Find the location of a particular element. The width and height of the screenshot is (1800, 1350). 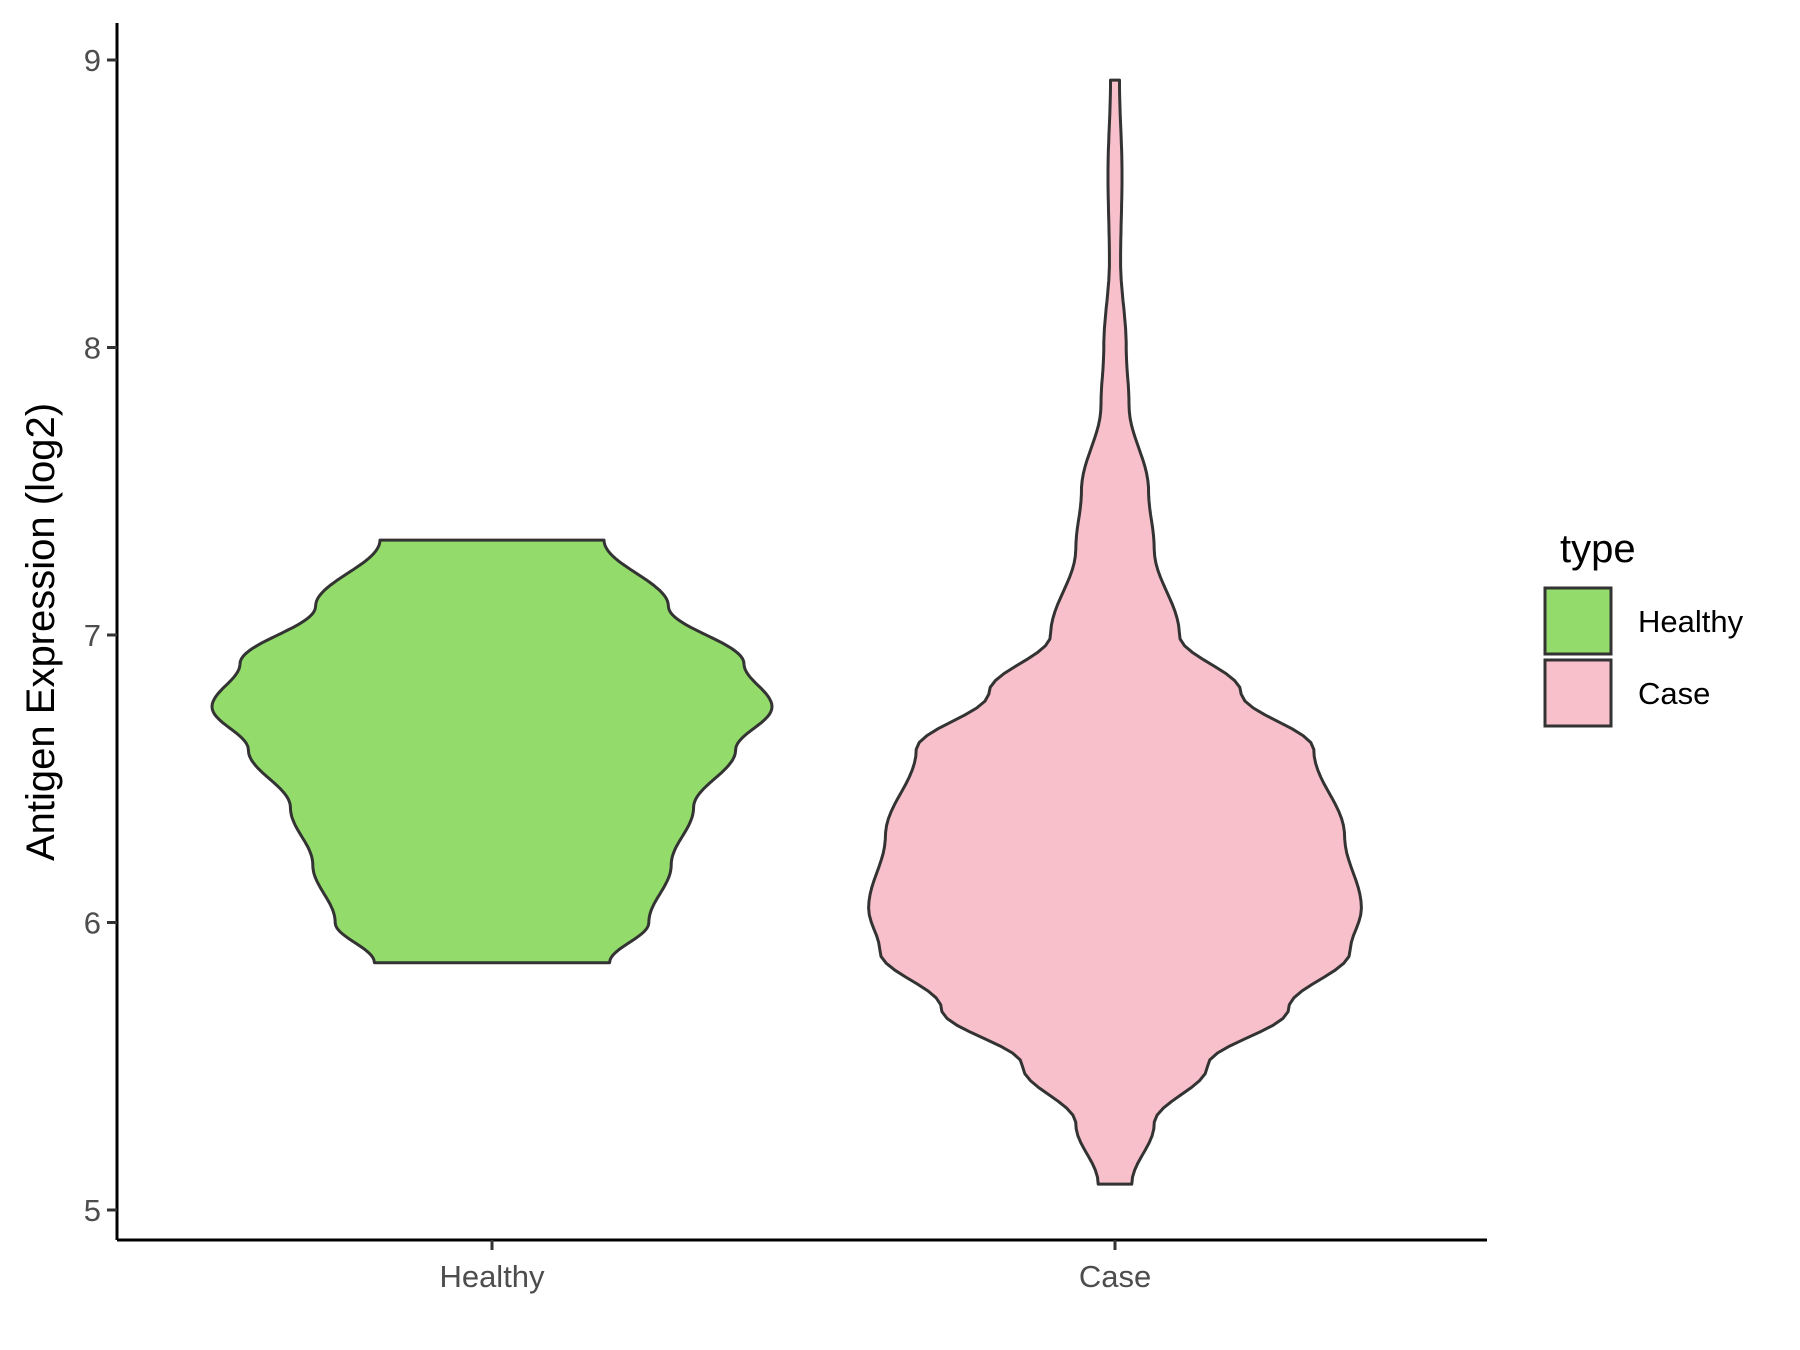

y-tick-label: 5 is located at coordinates (92, 1210).